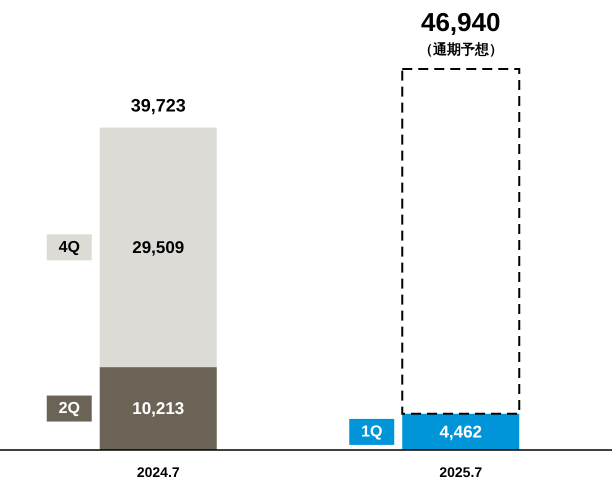 This screenshot has width=612, height=482. Describe the element at coordinates (460, 49) in the screenshot. I see `text: （通期予想）` at that location.